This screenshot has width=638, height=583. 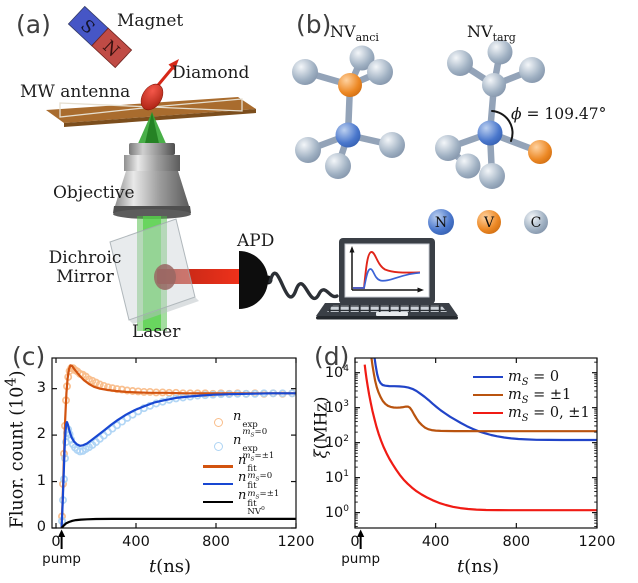 I want to click on green-cone, so click(x=152, y=130).